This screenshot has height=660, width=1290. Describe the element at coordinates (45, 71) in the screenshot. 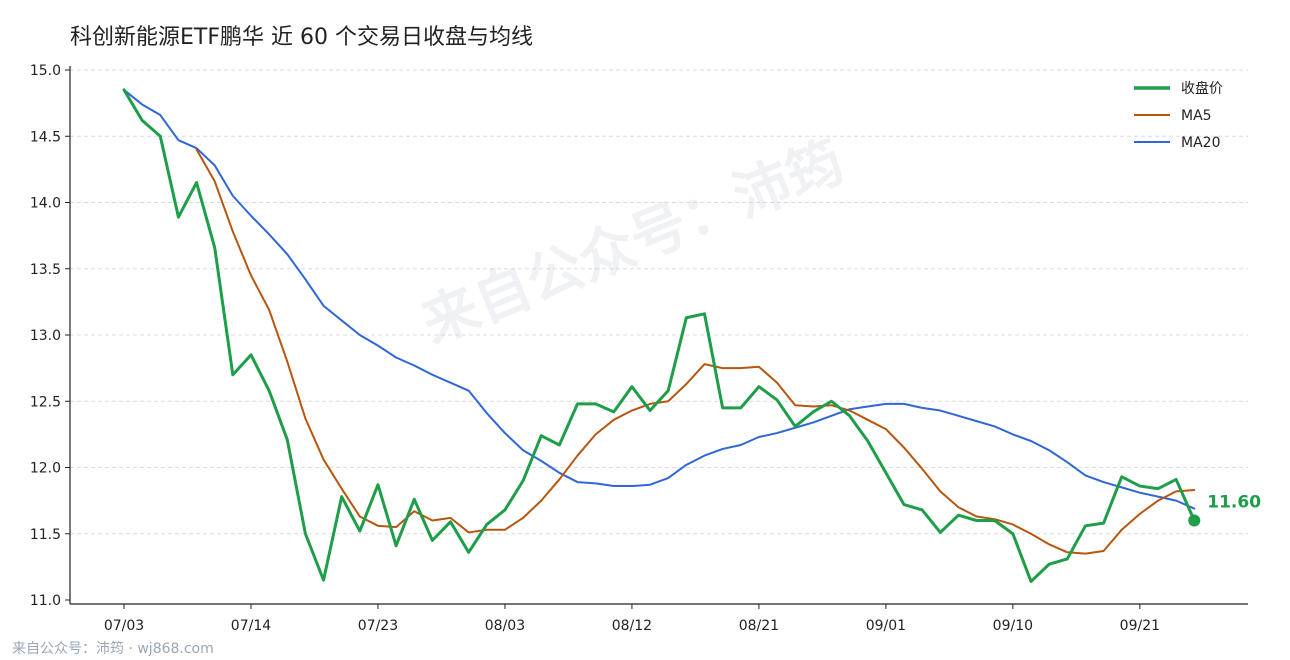

I see `y-tick-label: 15.0` at that location.